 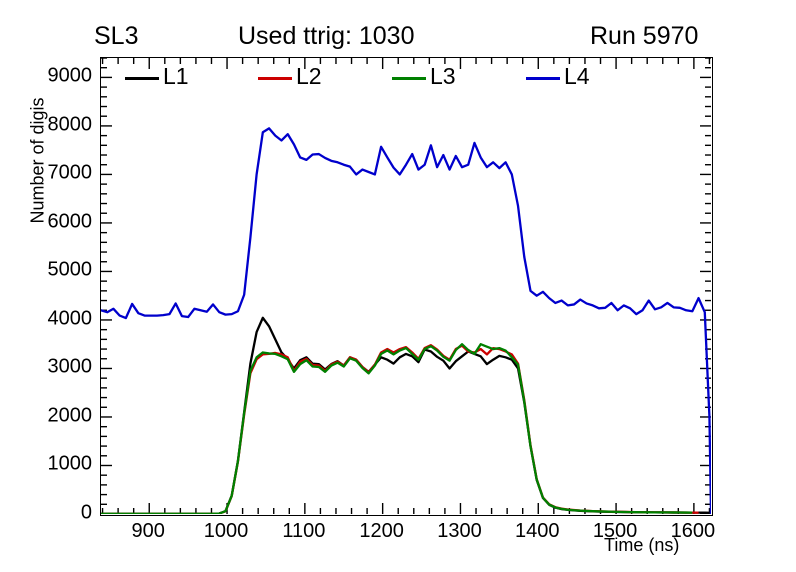 What do you see at coordinates (70, 75) in the screenshot?
I see `y-tick-label: 9000` at bounding box center [70, 75].